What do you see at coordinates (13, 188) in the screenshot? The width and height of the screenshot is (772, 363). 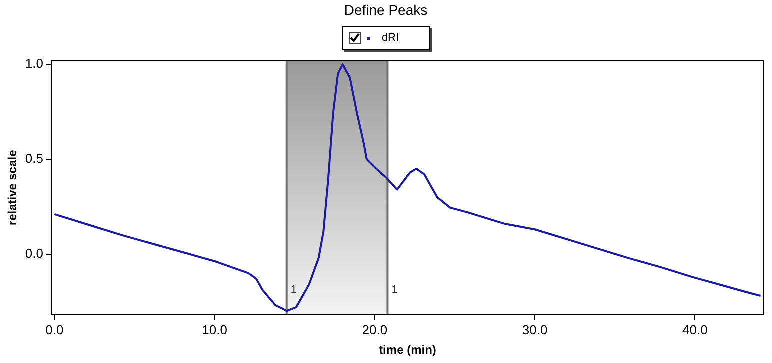 I see `y-axis-title: relative scale` at bounding box center [13, 188].